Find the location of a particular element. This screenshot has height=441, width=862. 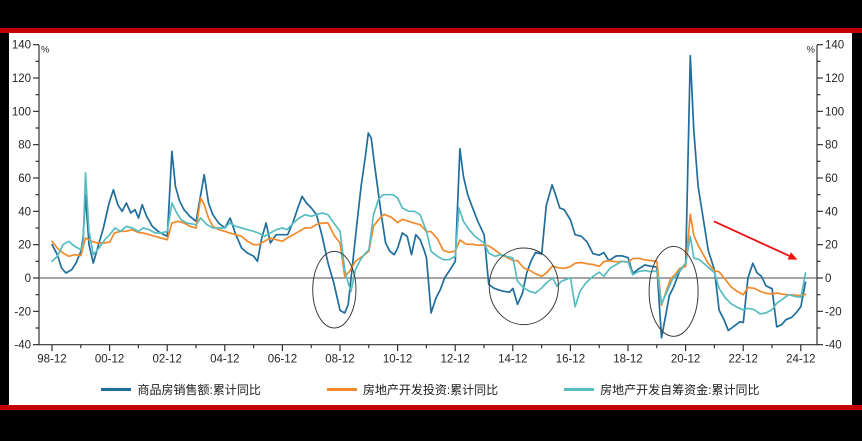

trend-arrow-head-icon is located at coordinates (792, 256).